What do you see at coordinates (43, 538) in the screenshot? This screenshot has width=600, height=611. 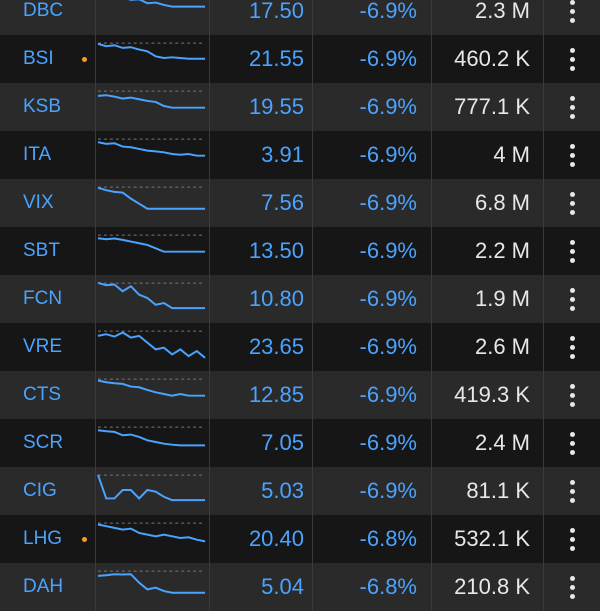 I see `stock-symbol-text: LHG` at bounding box center [43, 538].